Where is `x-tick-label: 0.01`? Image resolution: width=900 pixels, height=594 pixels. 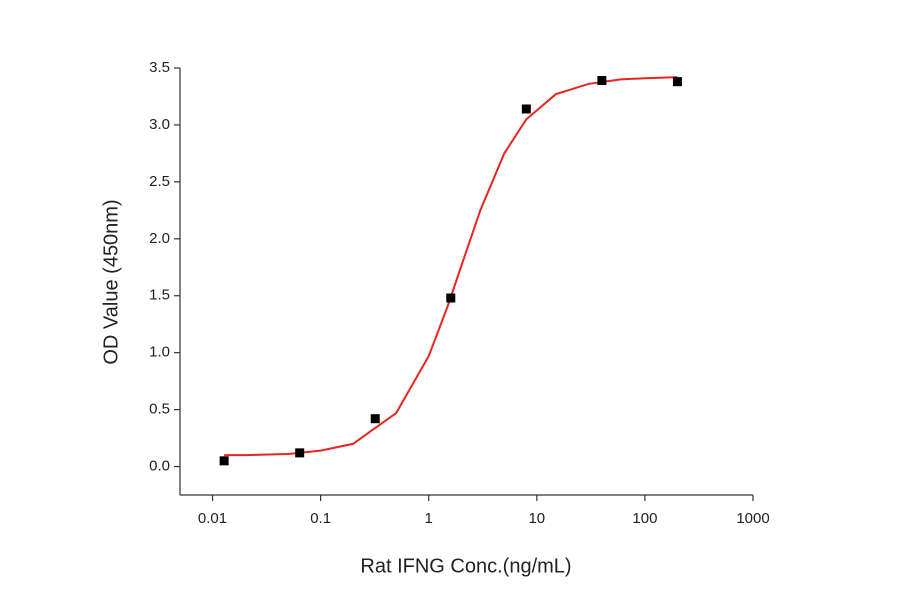
x-tick-label: 0.01 is located at coordinates (212, 518).